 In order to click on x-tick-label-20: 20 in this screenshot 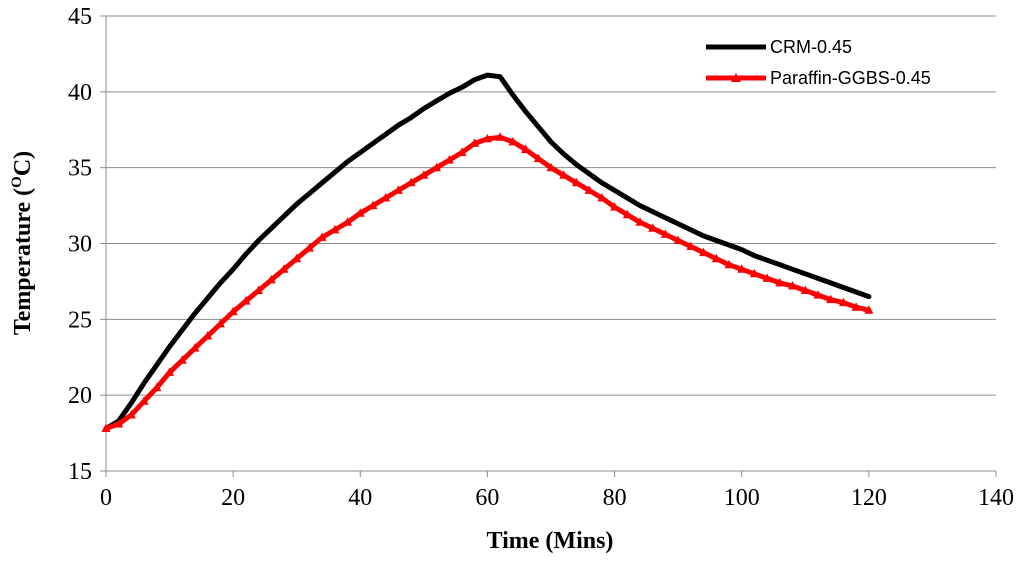, I will do `click(233, 498)`.